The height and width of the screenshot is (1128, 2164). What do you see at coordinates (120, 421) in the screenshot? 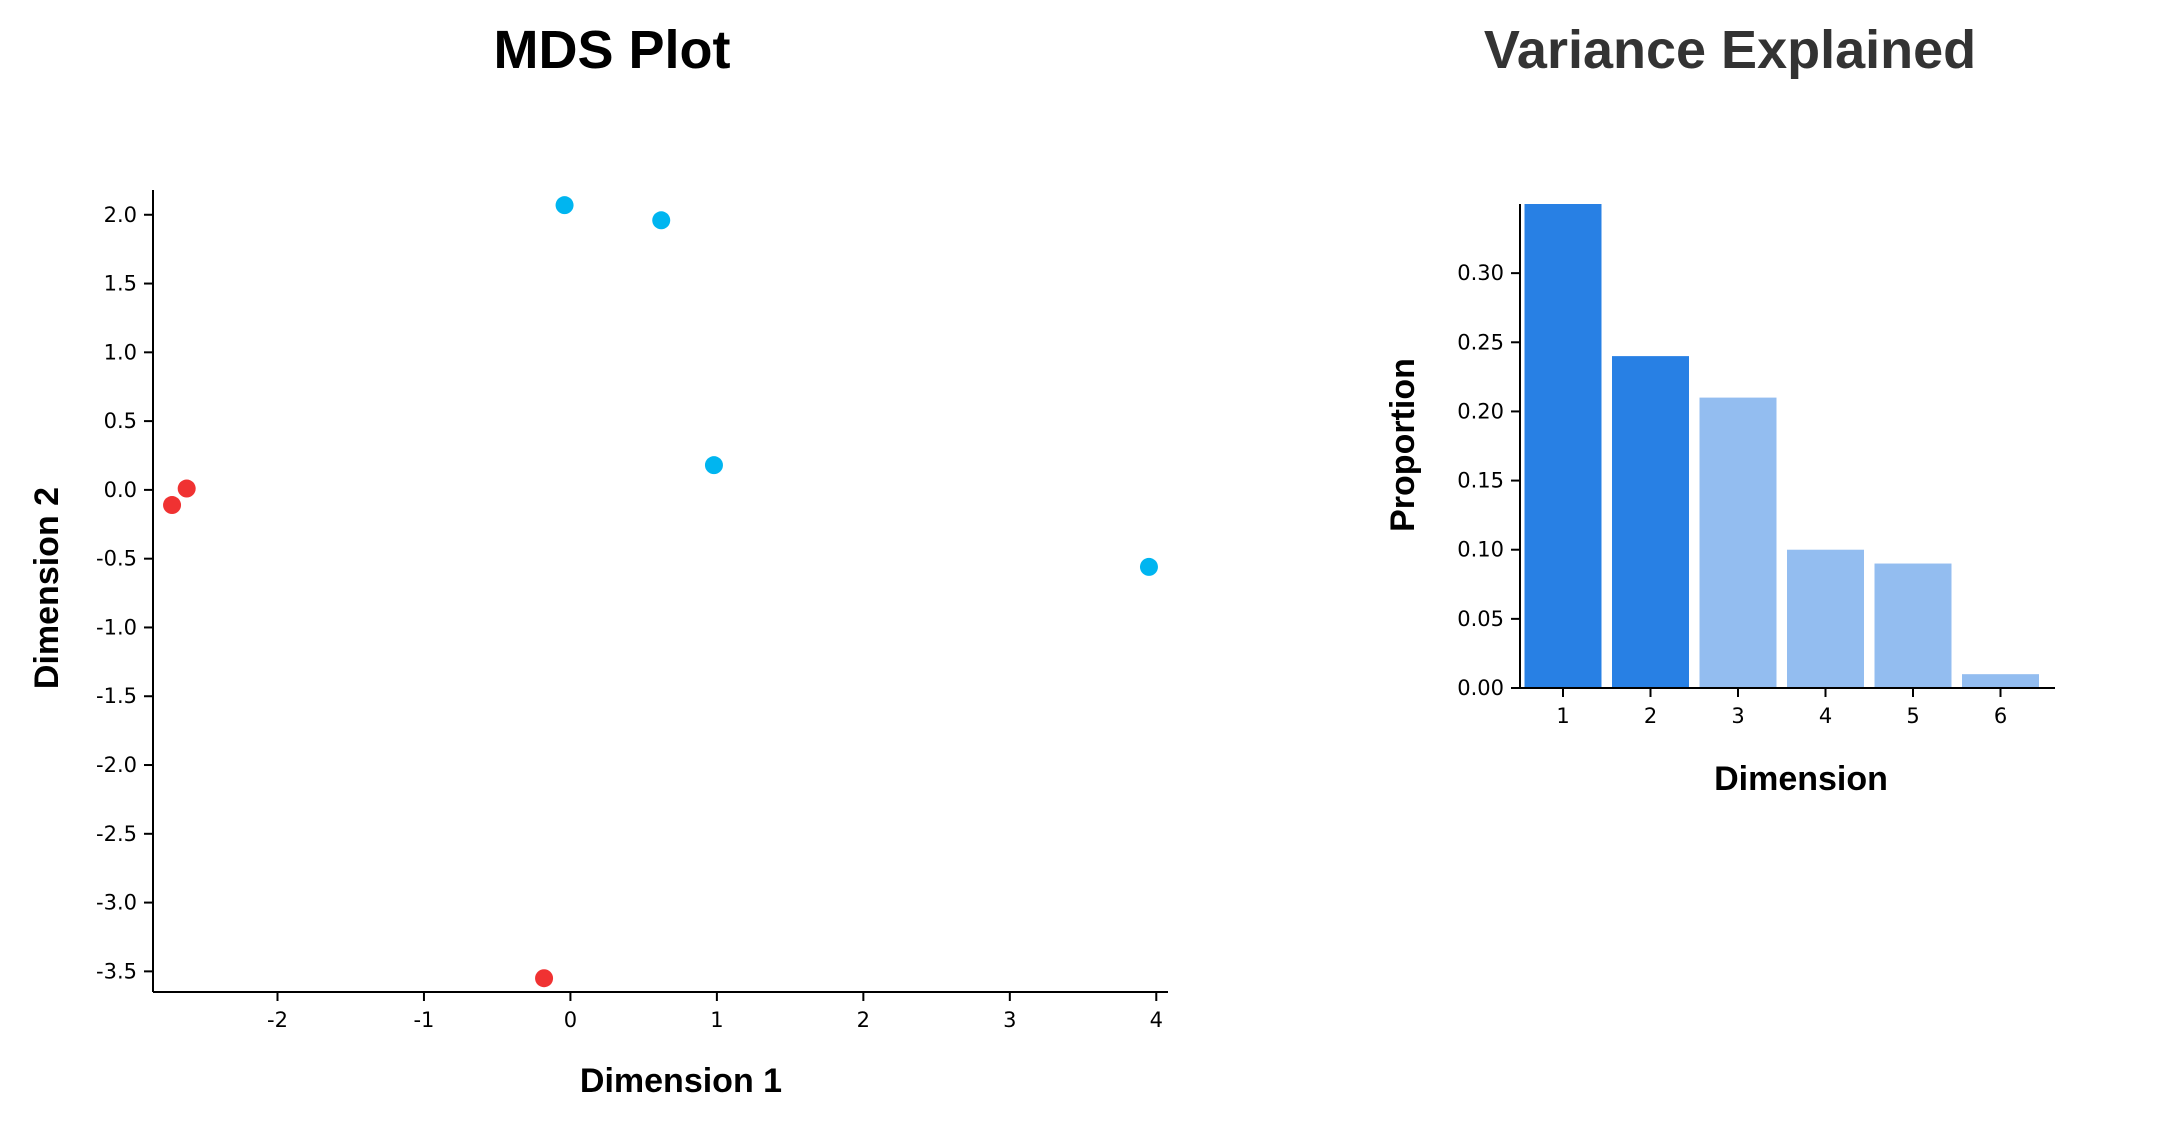
I see `mds-y-tick-label: 0.5` at bounding box center [120, 421].